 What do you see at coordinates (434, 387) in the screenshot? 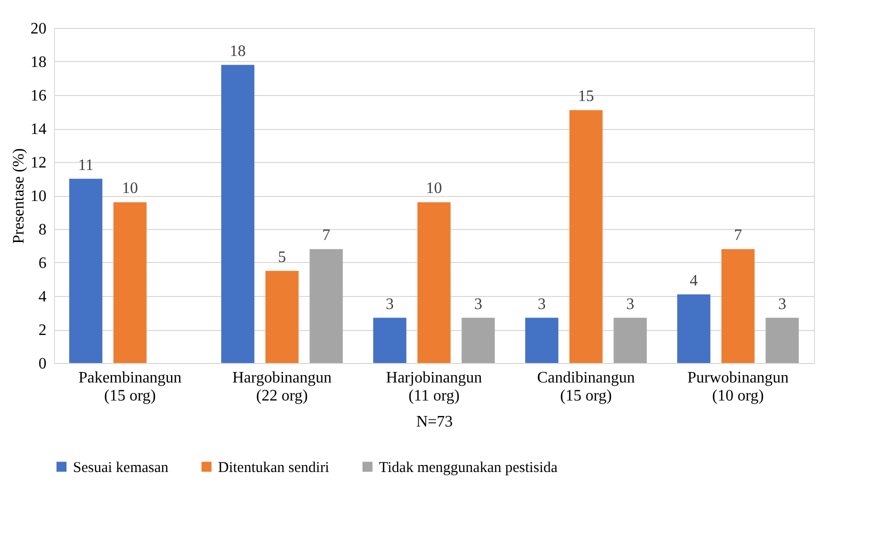
I see `x-tick-label: Harjobinangun (11 org)` at bounding box center [434, 387].